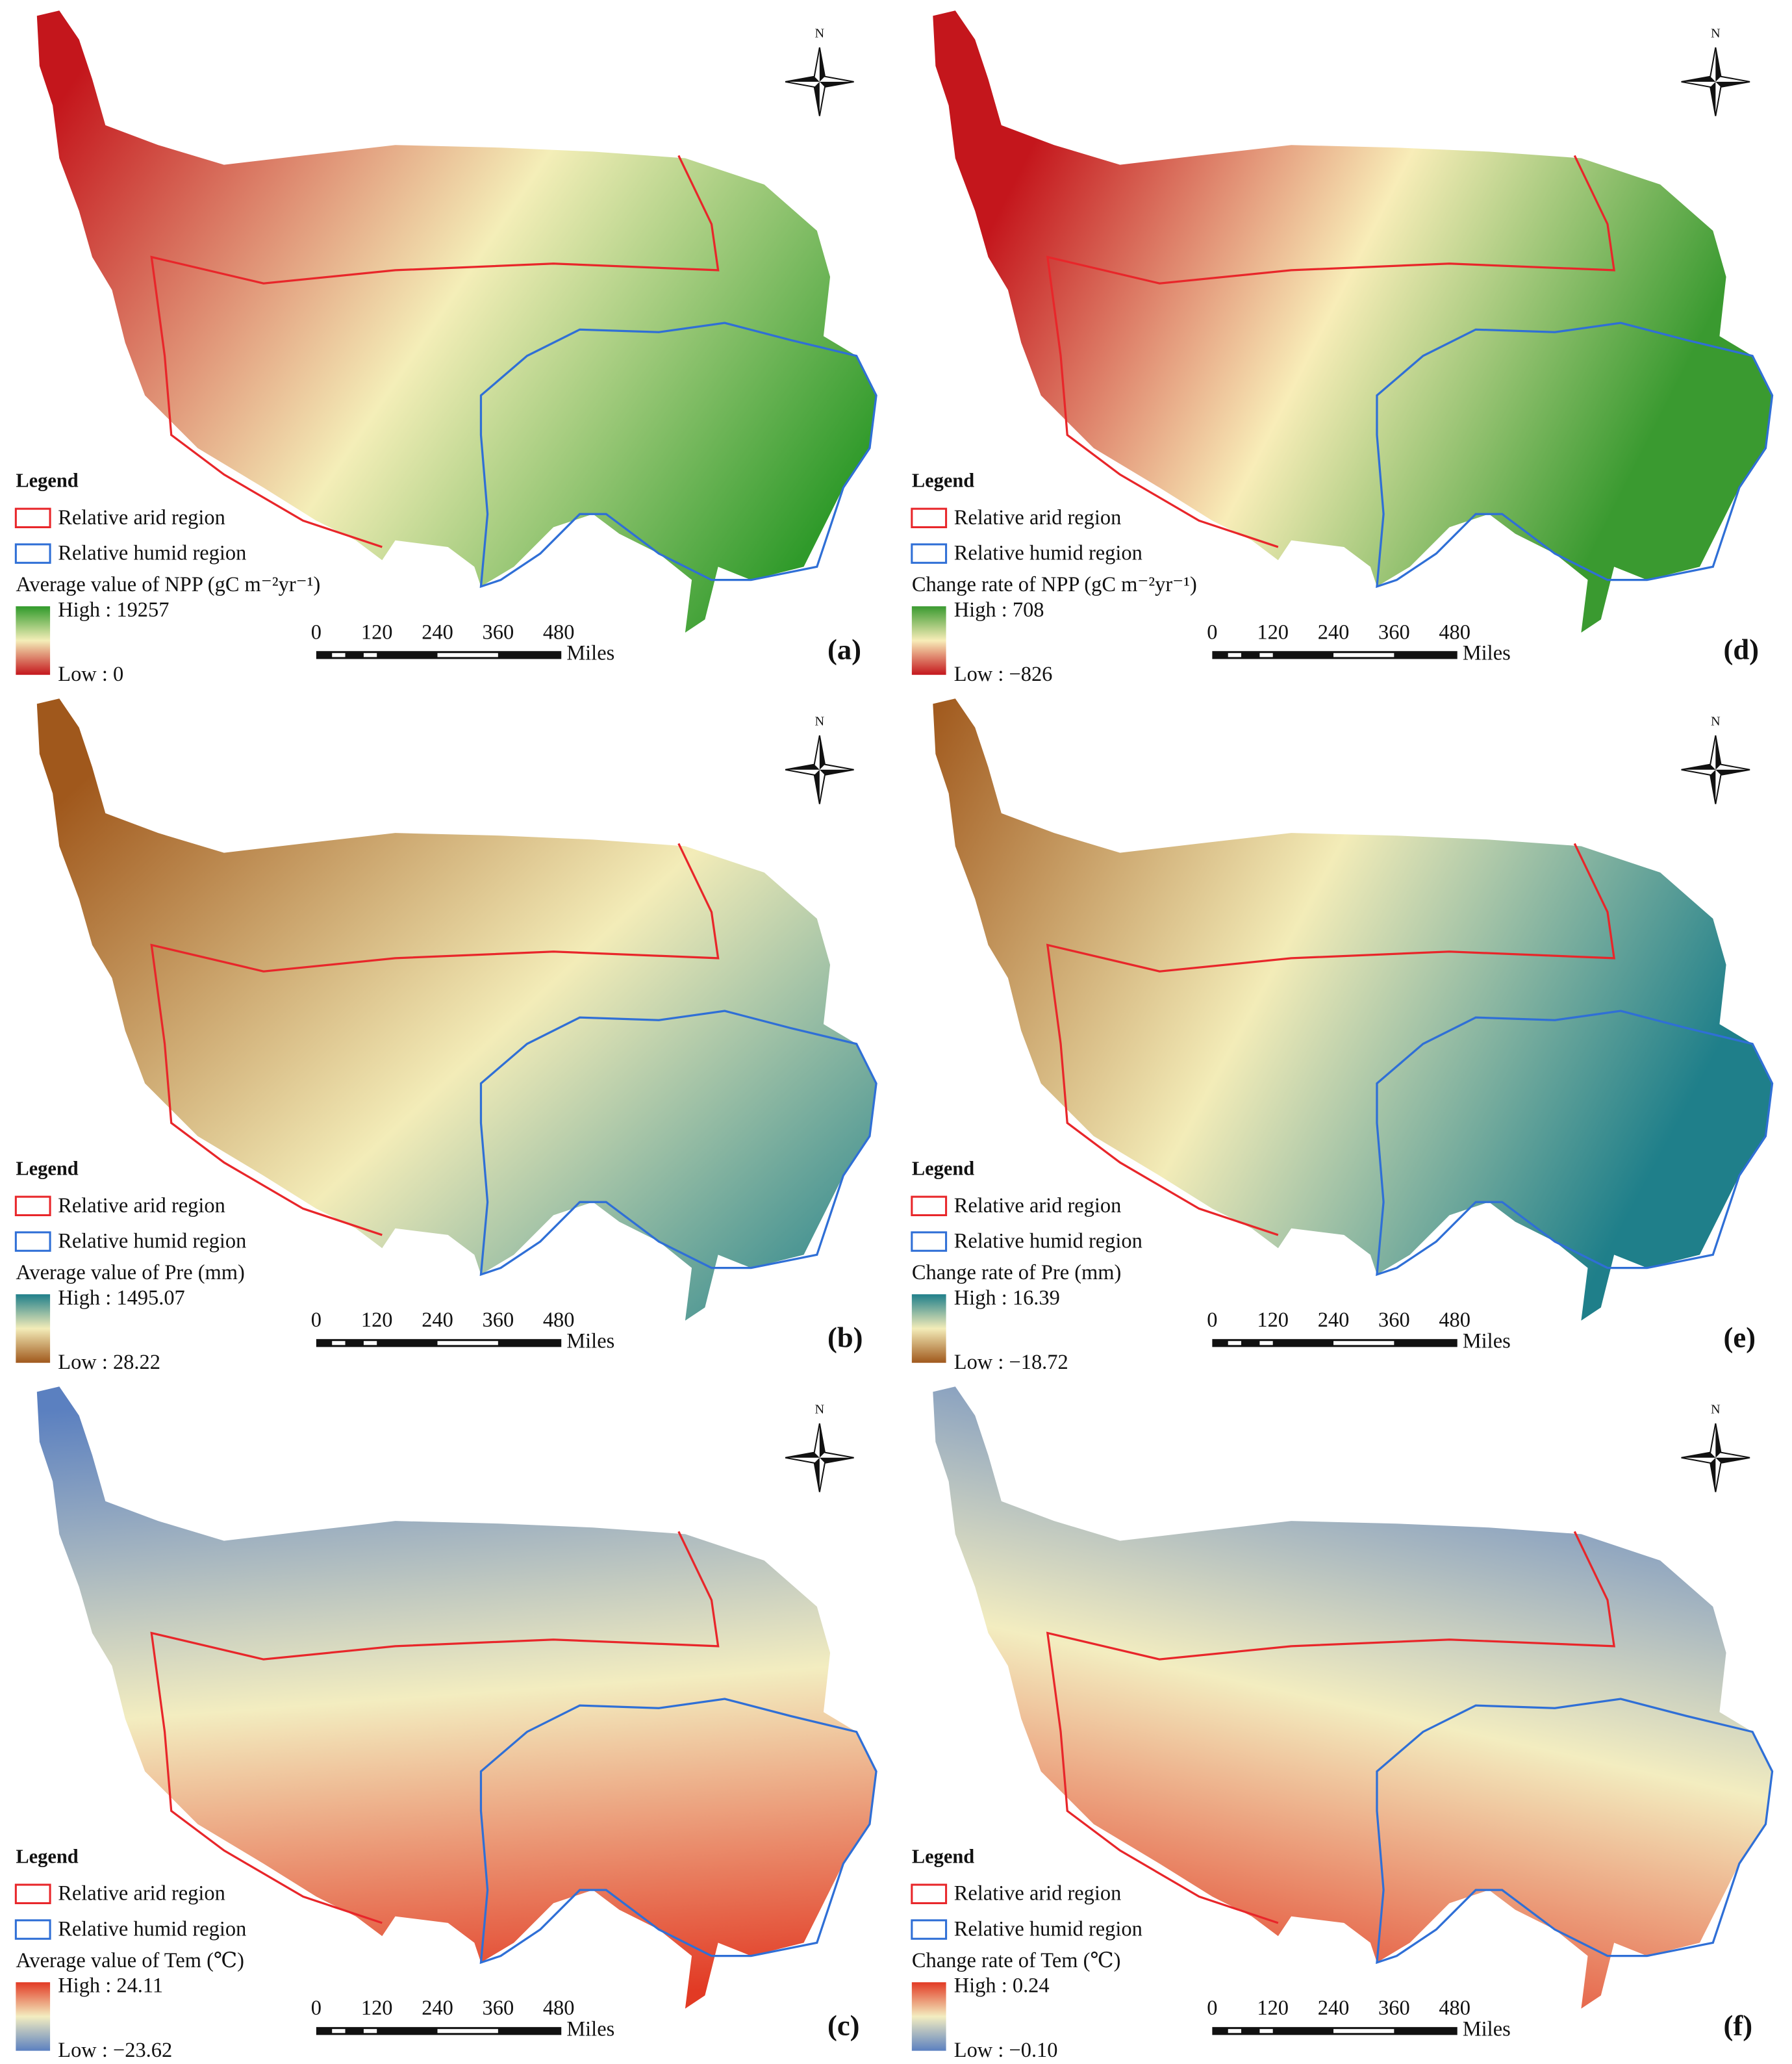 The image size is (1792, 2064). Describe the element at coordinates (845, 1337) in the screenshot. I see `panel-label: (b)` at that location.